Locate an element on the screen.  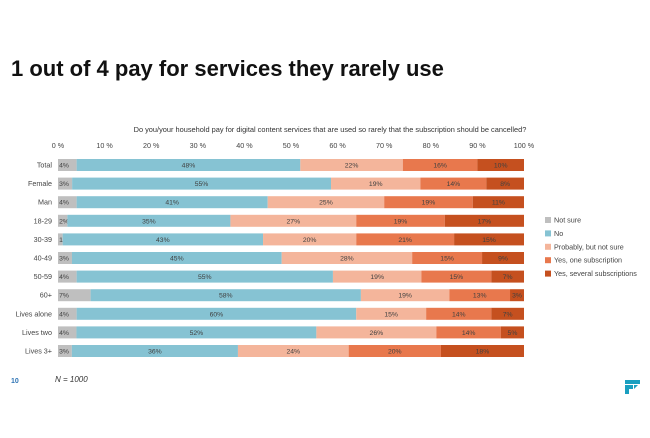
data-label: 48% is located at coordinates (189, 166).